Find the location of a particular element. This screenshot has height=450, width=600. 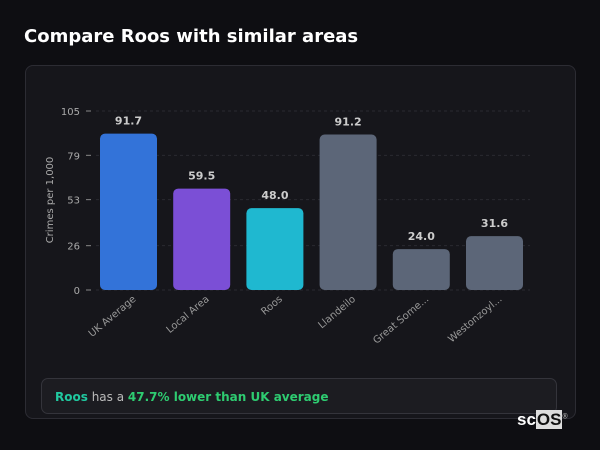

summary-box: Roos has a 47.7% lower than UK average is located at coordinates (299, 396).